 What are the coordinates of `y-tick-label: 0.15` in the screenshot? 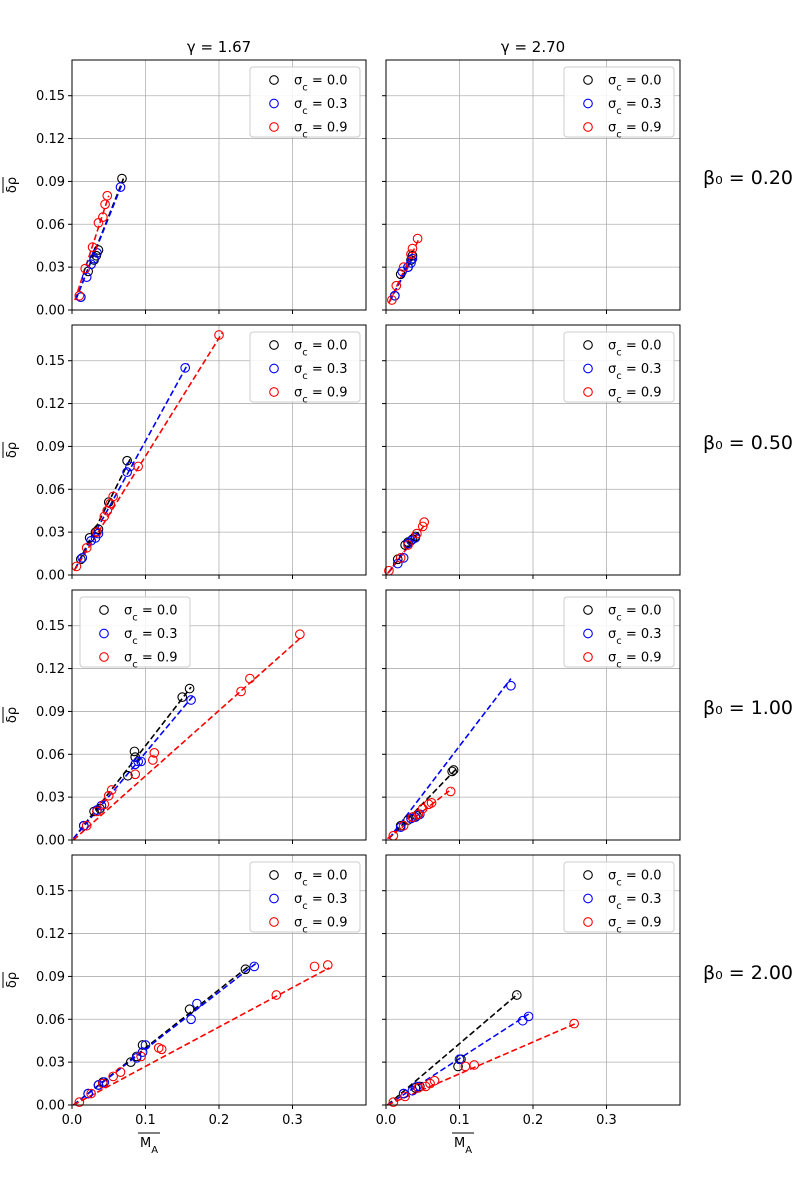 It's located at (50, 96).